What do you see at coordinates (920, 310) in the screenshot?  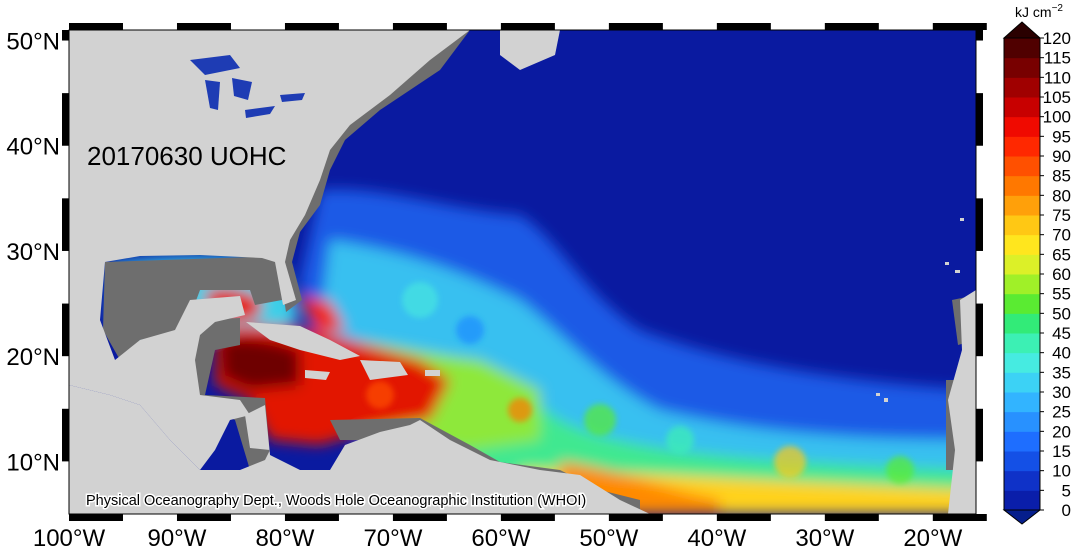 I see `islands` at bounding box center [920, 310].